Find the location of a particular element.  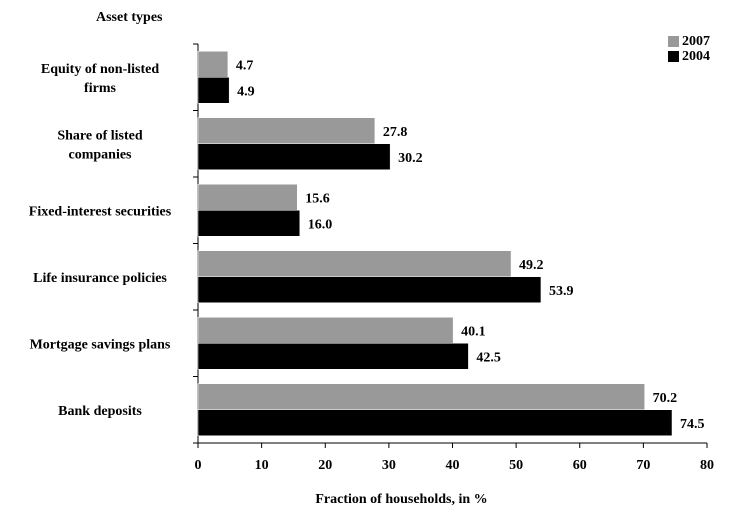

x-tick-label: 80 is located at coordinates (707, 465).